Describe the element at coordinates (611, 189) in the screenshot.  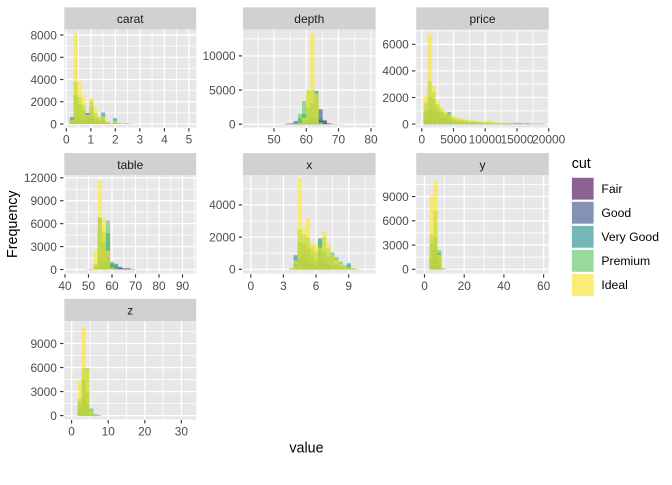
I see `svg-text: Fair` at that location.